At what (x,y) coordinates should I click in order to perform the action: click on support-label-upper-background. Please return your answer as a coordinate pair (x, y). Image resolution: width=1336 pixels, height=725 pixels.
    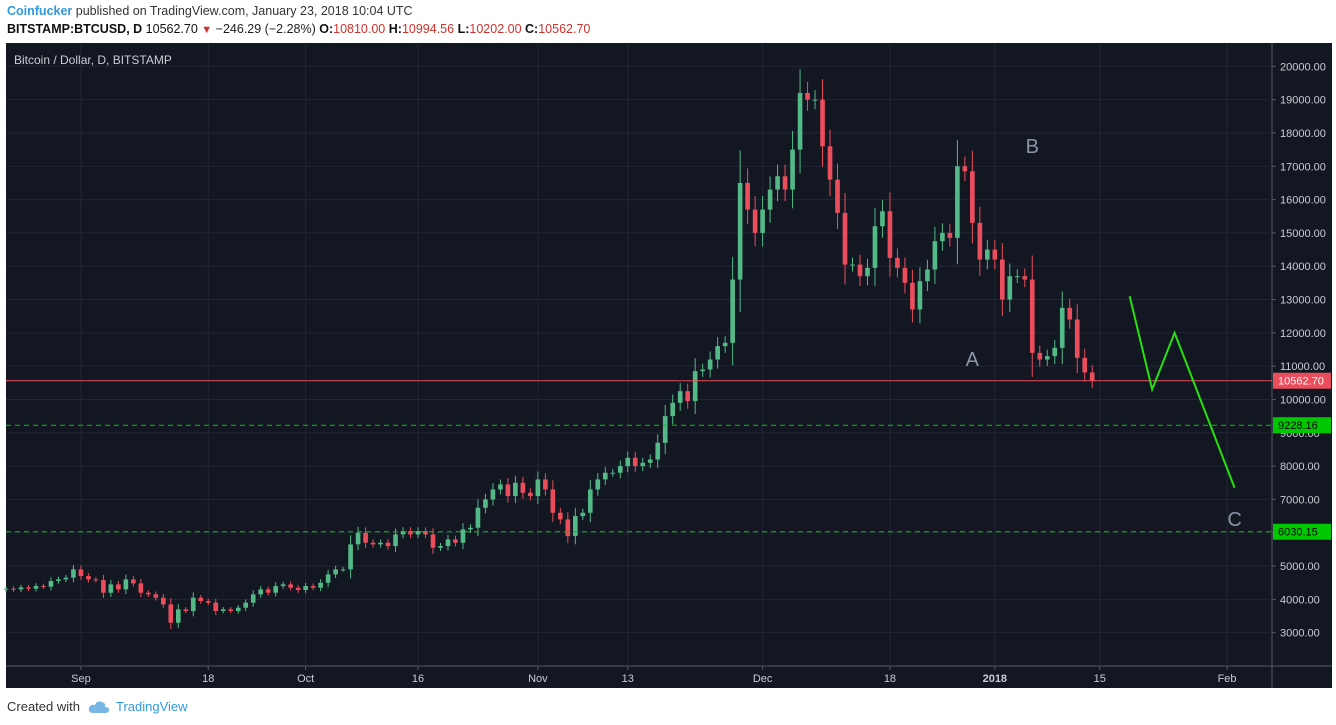
    Looking at the image, I should click on (1302, 425).